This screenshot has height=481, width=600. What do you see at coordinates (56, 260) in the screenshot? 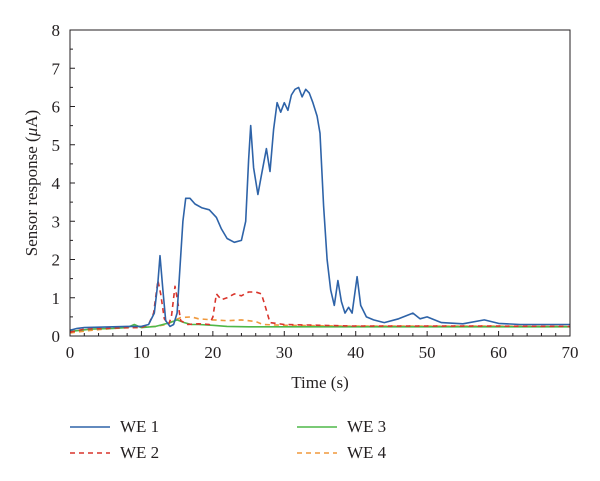
I see `y-tick-label: 2` at bounding box center [56, 260].